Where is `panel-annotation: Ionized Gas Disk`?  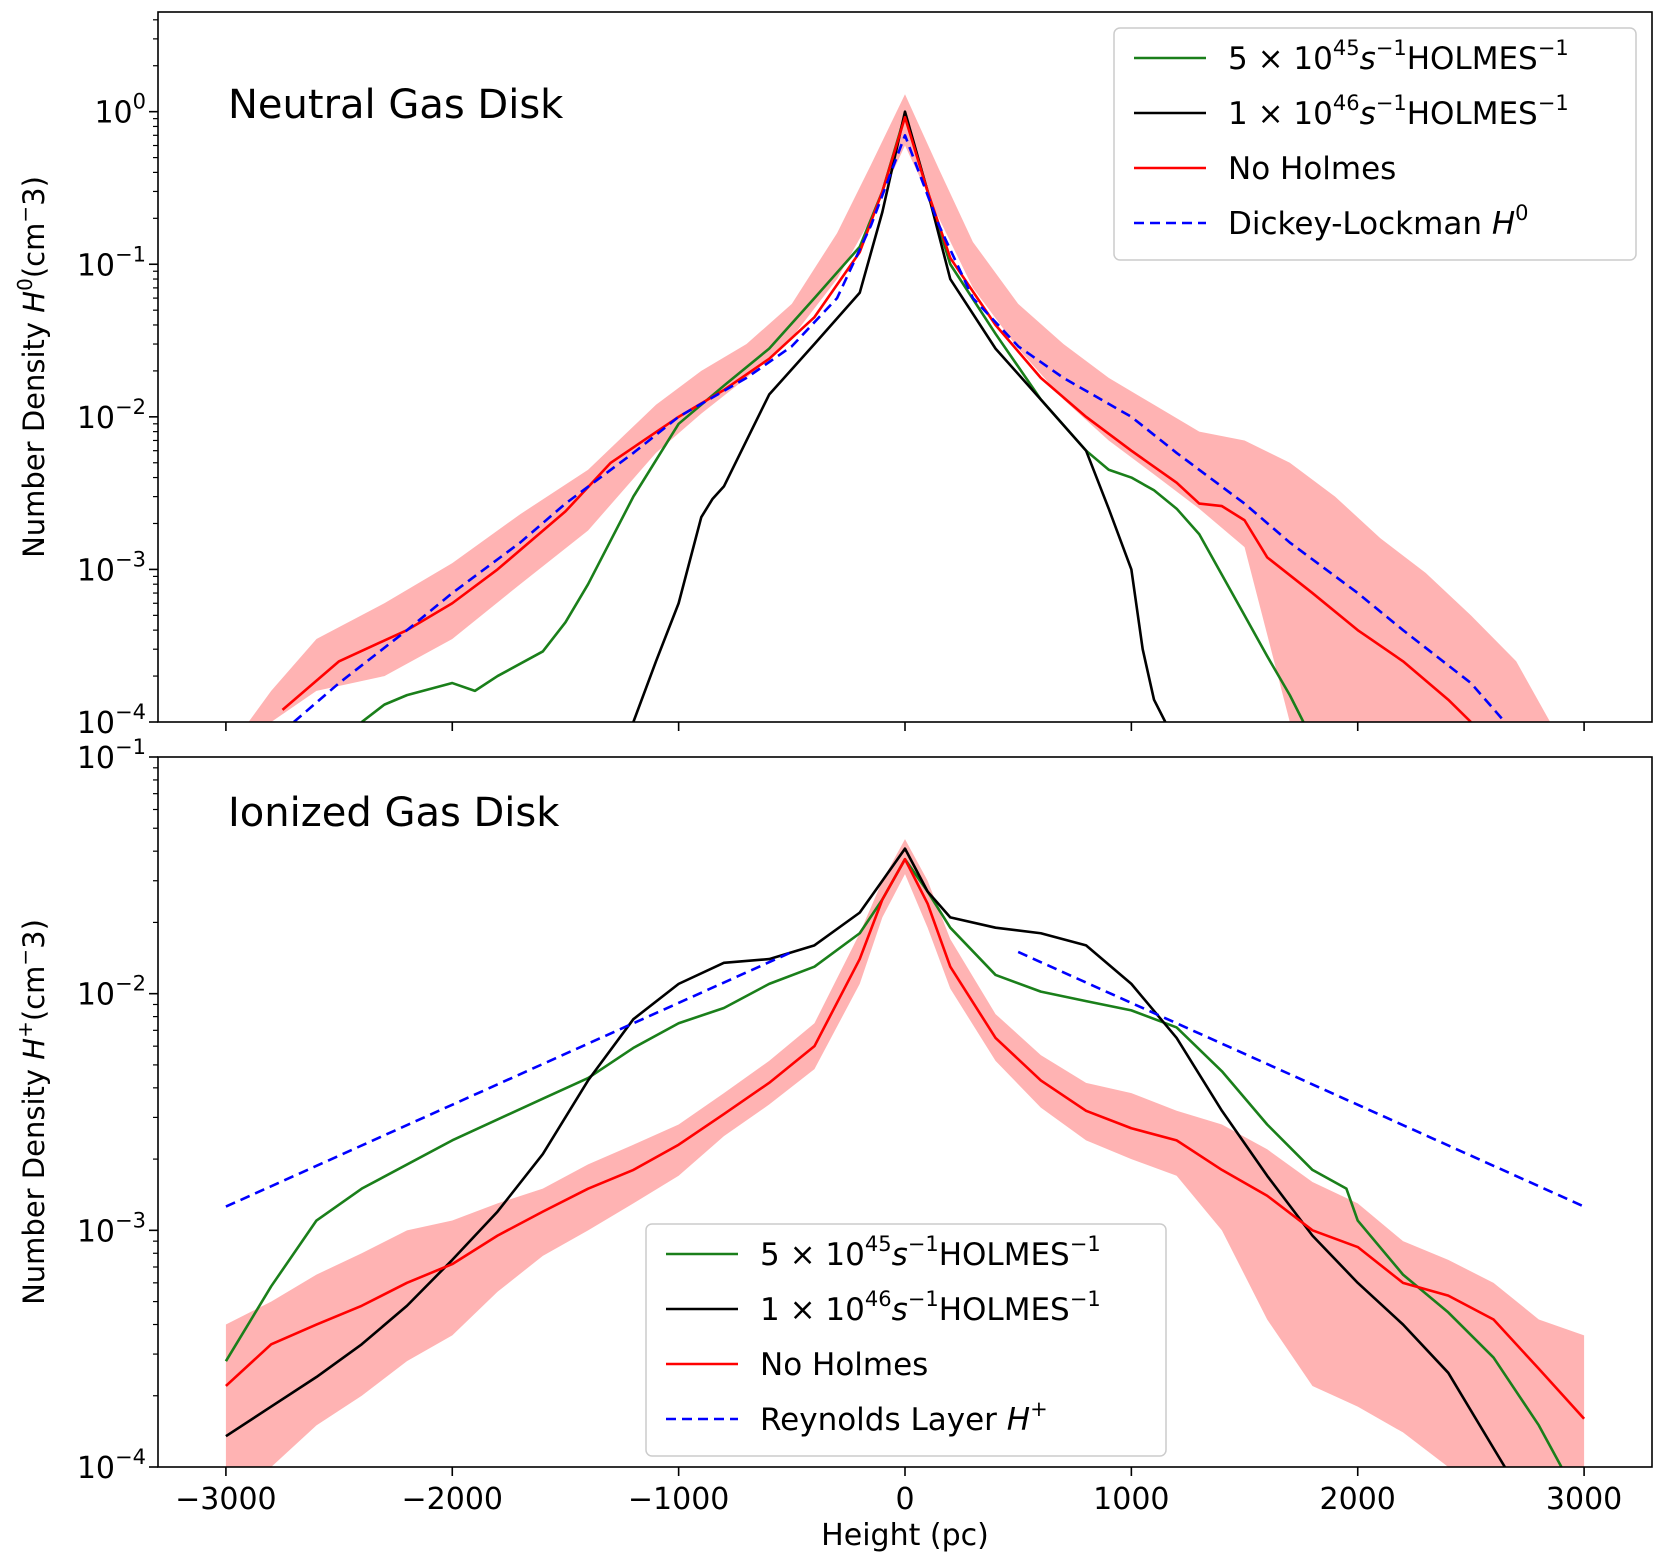 panel-annotation: Ionized Gas Disk is located at coordinates (394, 813).